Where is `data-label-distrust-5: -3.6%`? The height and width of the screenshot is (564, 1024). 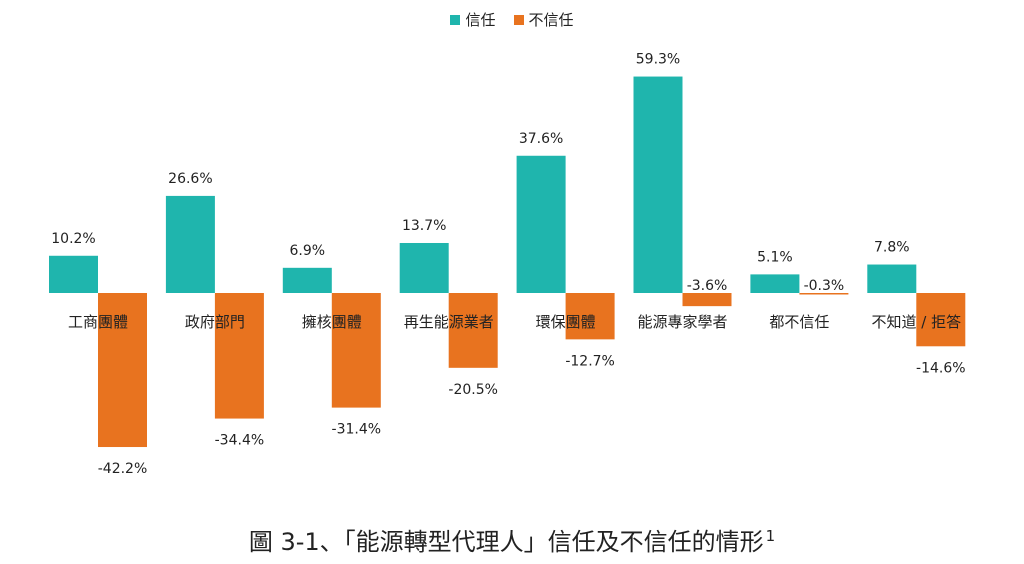 data-label-distrust-5: -3.6% is located at coordinates (707, 286).